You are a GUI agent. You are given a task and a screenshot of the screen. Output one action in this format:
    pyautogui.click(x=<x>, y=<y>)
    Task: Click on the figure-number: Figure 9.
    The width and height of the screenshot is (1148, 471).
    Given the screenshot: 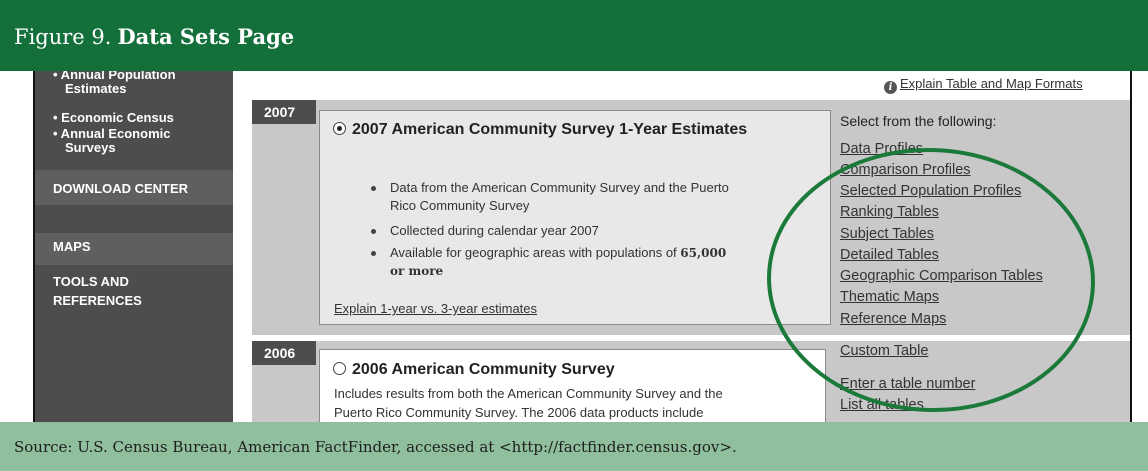 What is the action you would take?
    pyautogui.click(x=63, y=37)
    